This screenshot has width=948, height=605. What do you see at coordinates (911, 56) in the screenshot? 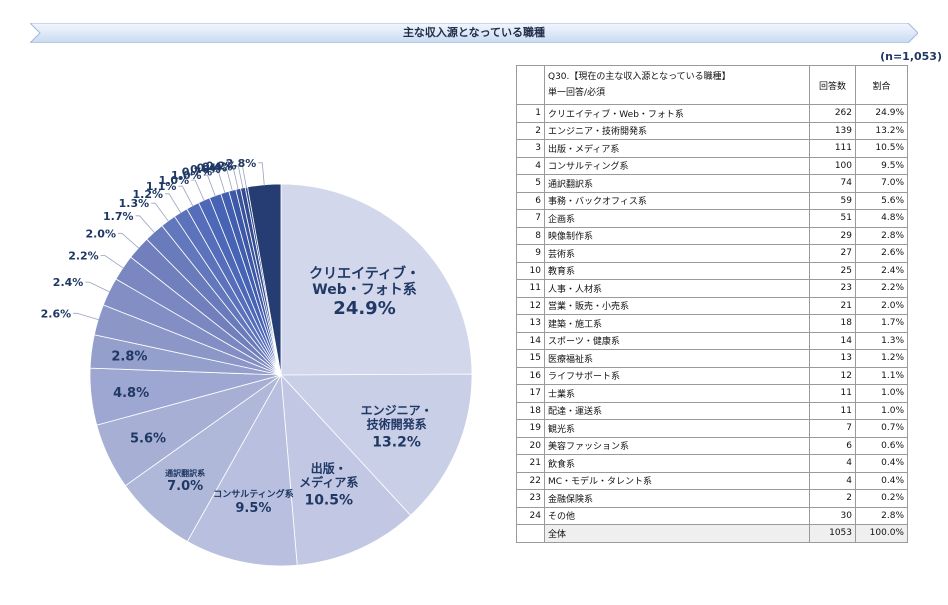
I see `sample-size-label: (n=1,053)` at bounding box center [911, 56].